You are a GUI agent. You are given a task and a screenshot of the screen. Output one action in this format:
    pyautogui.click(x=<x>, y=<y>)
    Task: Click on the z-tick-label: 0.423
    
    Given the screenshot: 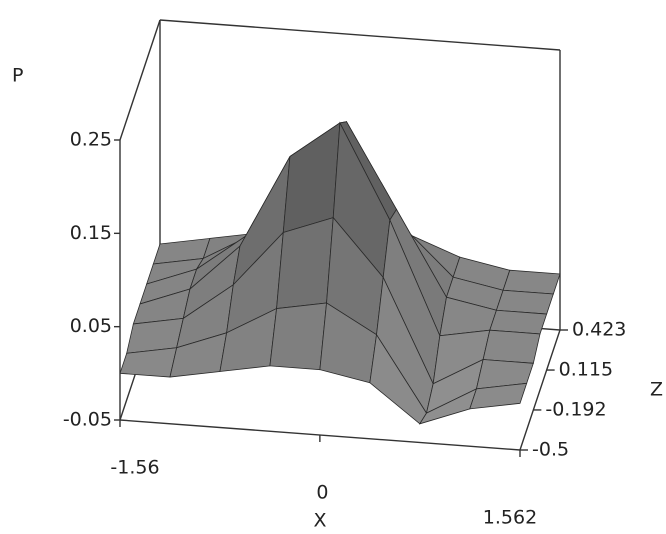 What is the action you would take?
    pyautogui.click(x=599, y=330)
    